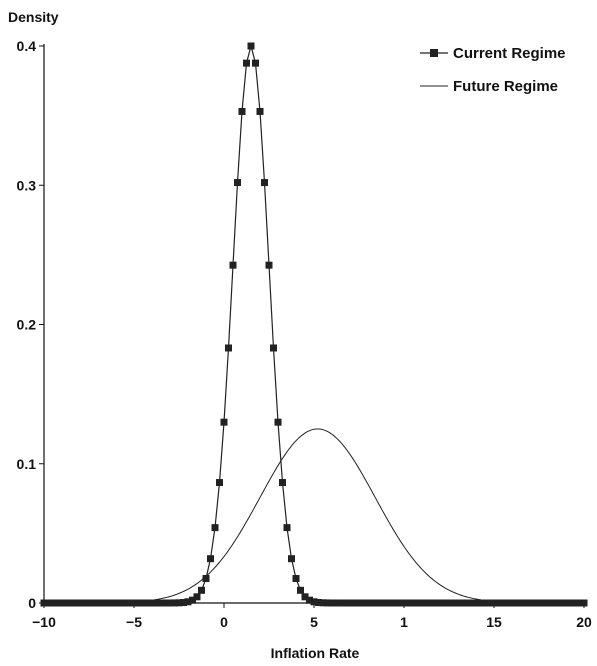 The image size is (597, 666). What do you see at coordinates (224, 622) in the screenshot?
I see `x-tick-label: 0` at bounding box center [224, 622].